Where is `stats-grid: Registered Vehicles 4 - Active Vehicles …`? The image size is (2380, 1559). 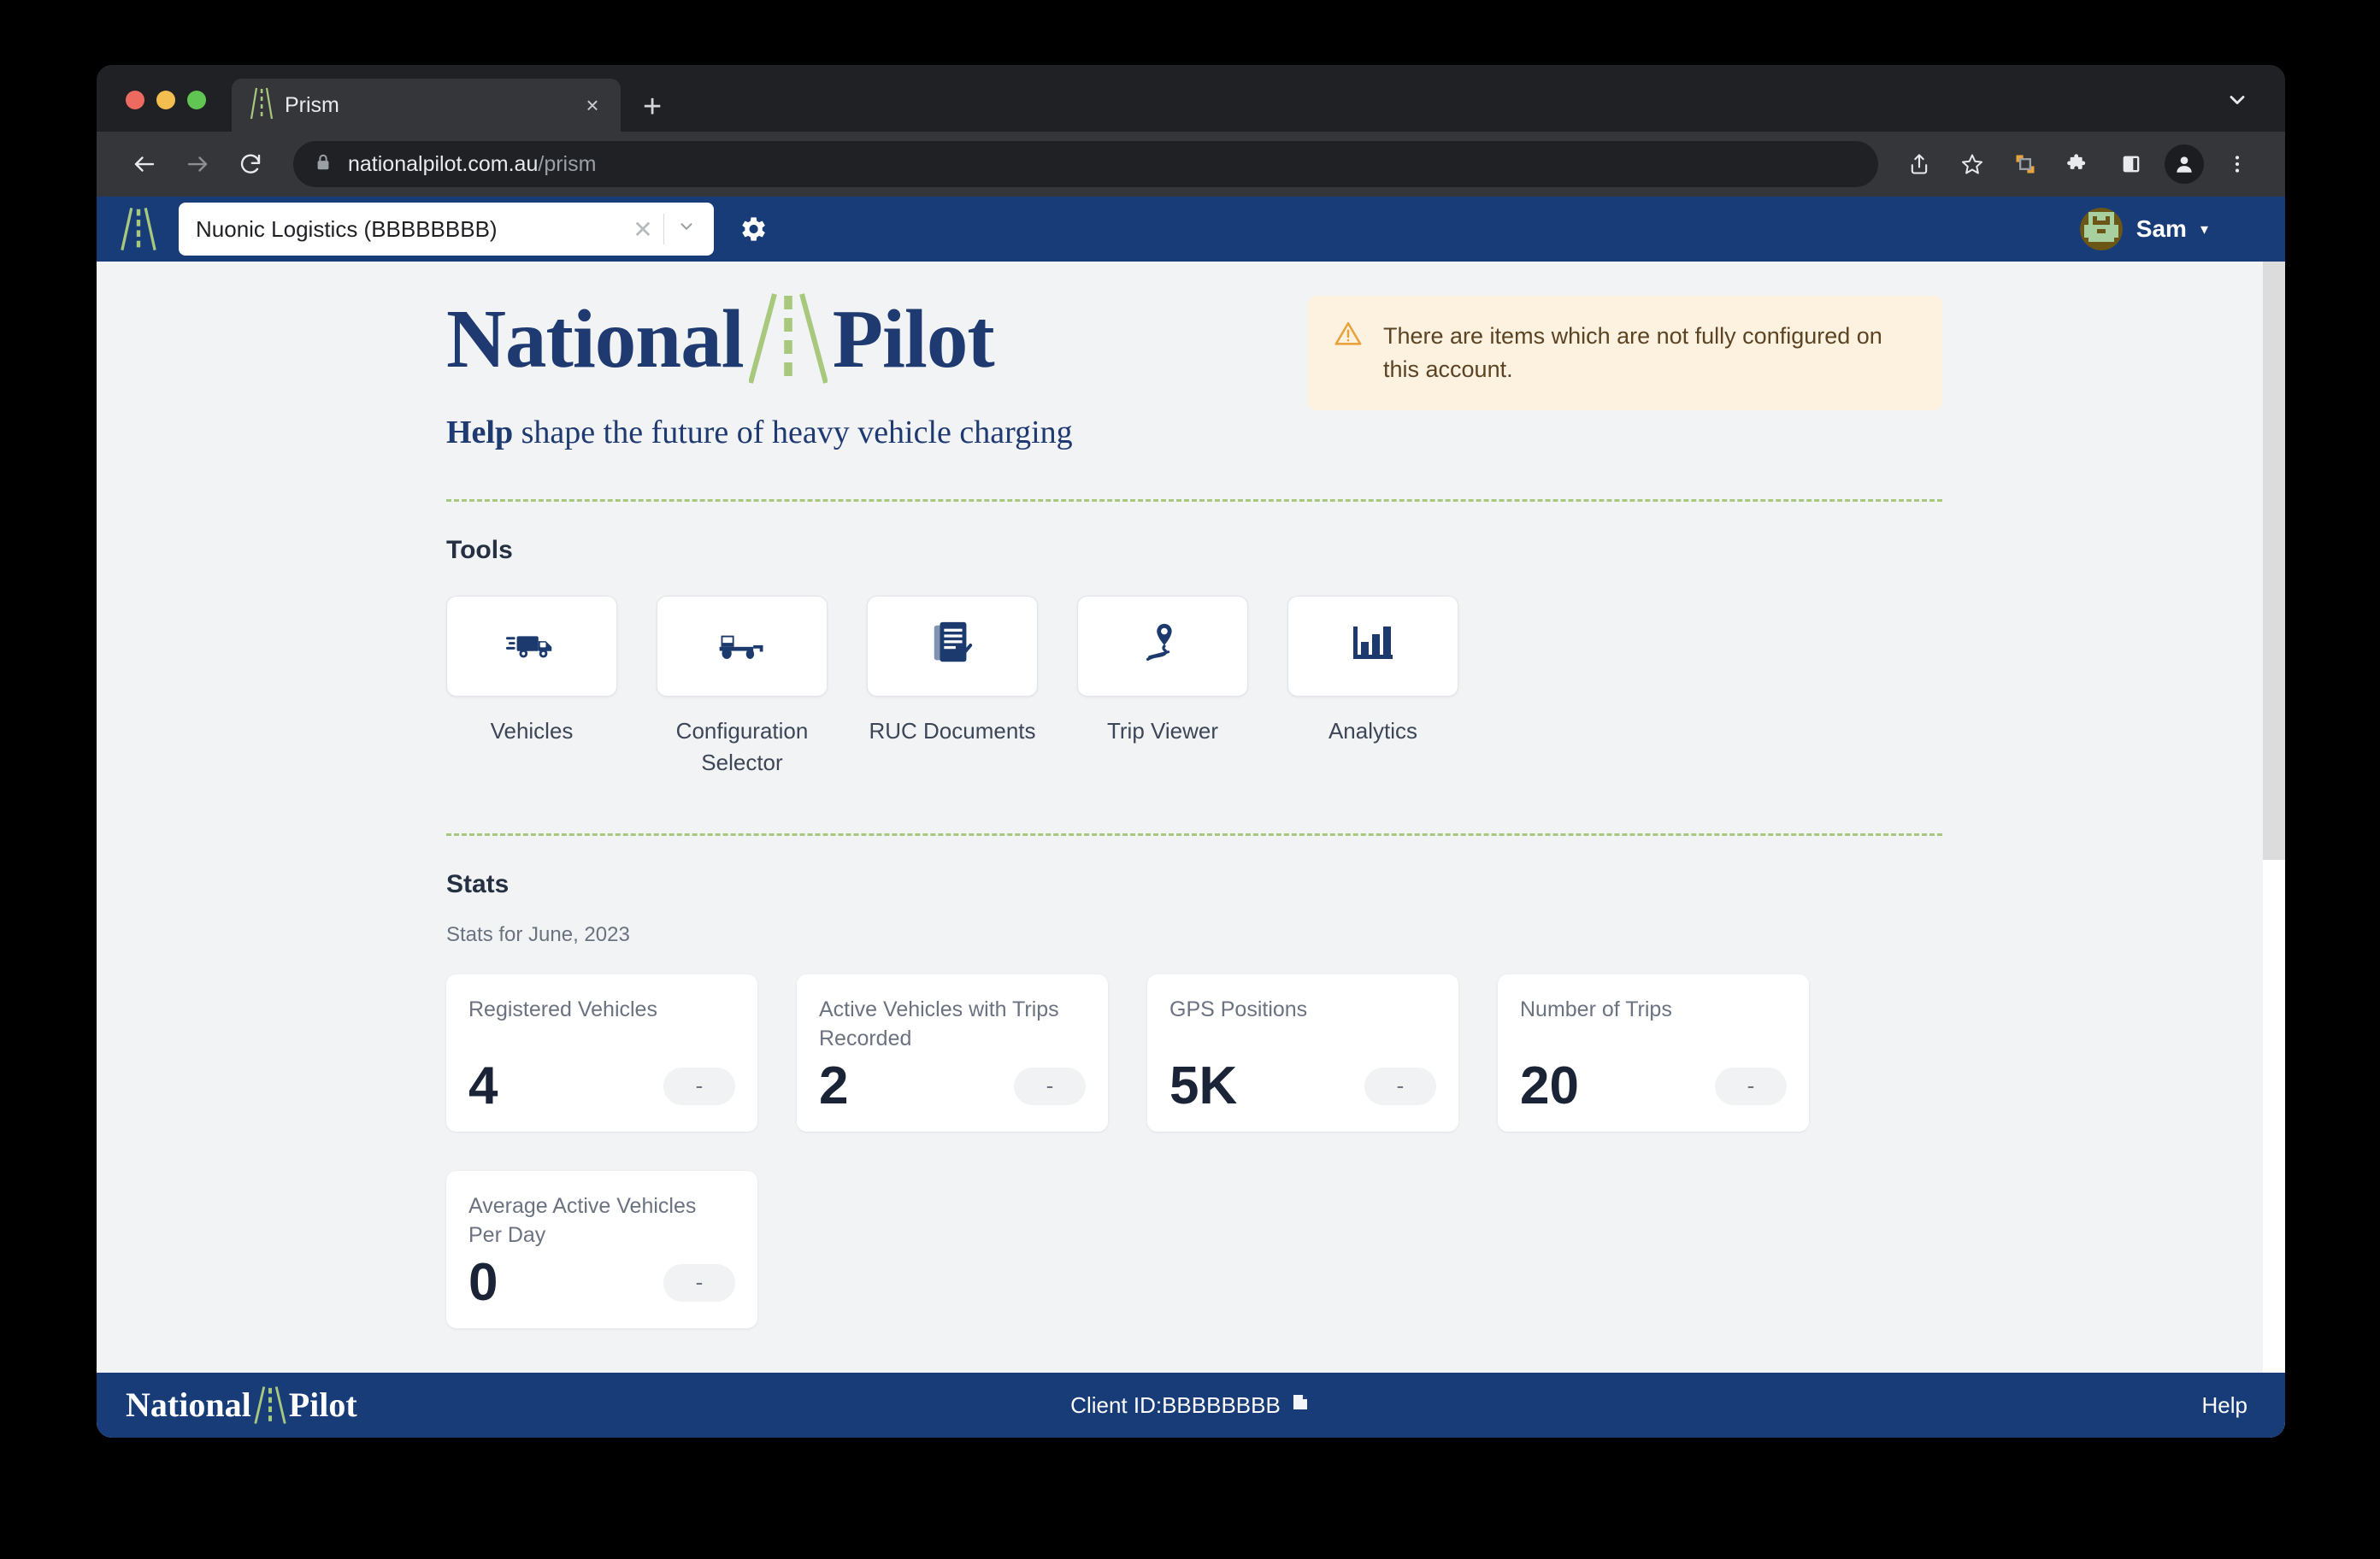
stats-grid: Registered Vehicles 4 - Active Vehicles … is located at coordinates (1194, 1151).